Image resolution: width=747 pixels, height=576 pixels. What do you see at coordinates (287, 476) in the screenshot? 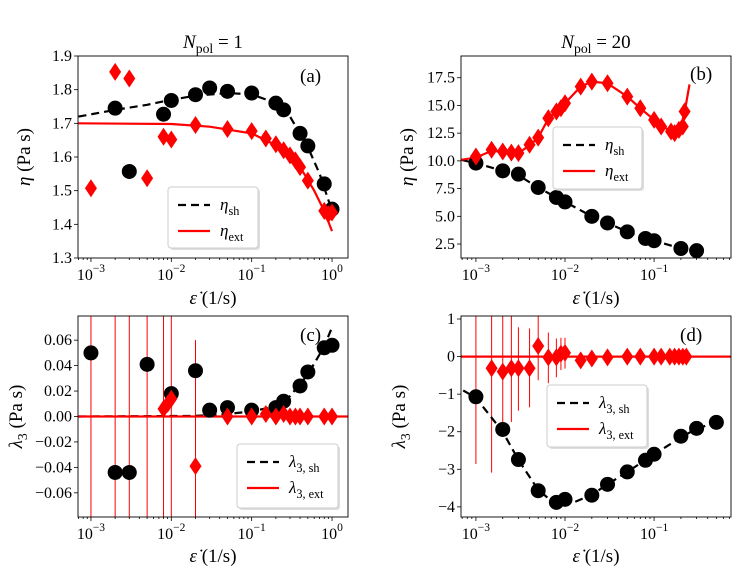
I see `legend-box` at bounding box center [287, 476].